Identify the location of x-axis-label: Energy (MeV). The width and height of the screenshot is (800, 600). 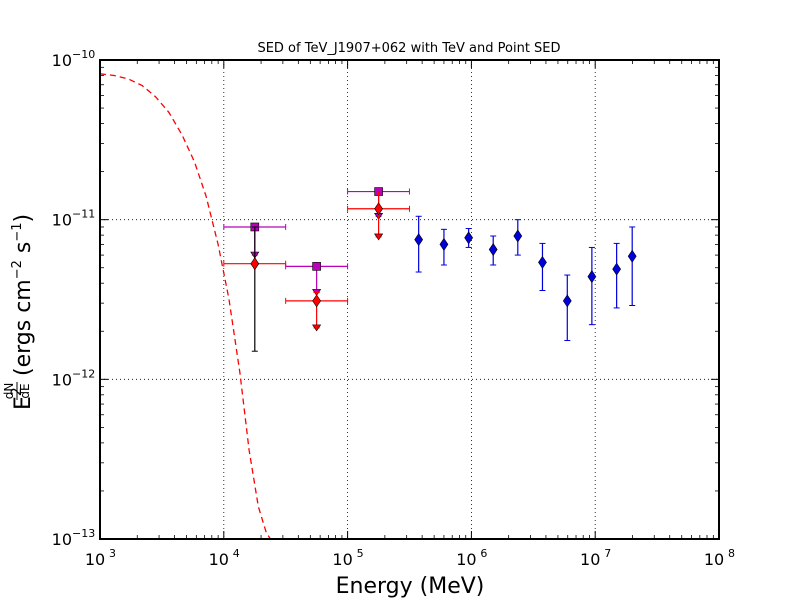
(410, 586).